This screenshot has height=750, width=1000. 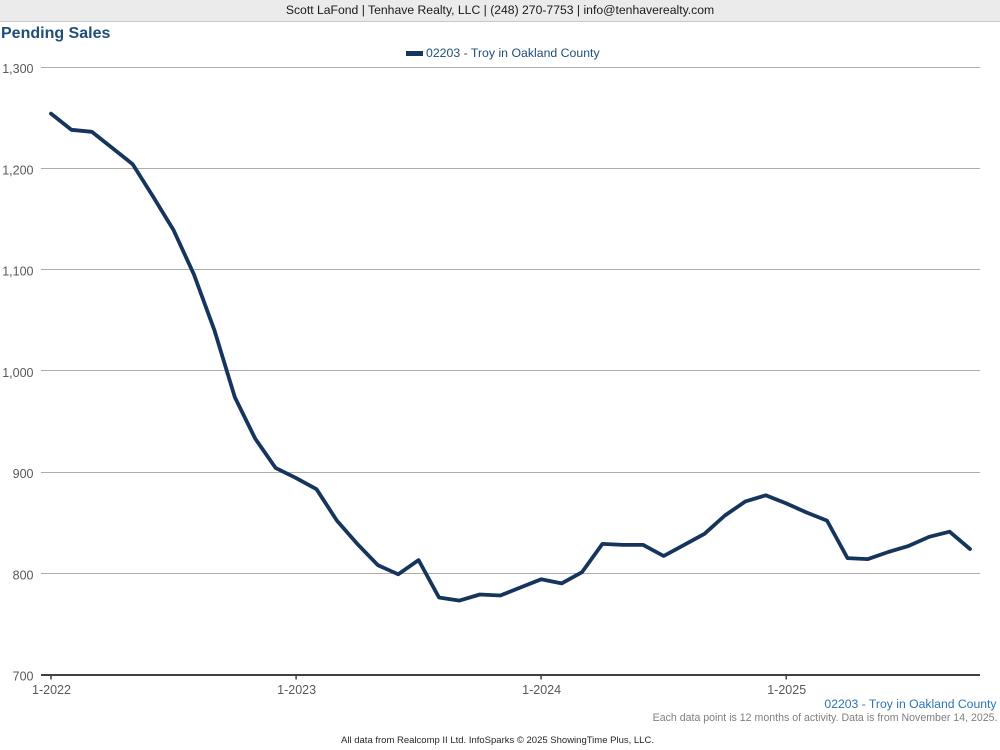 I want to click on svg-text: 1,200, so click(x=17, y=170).